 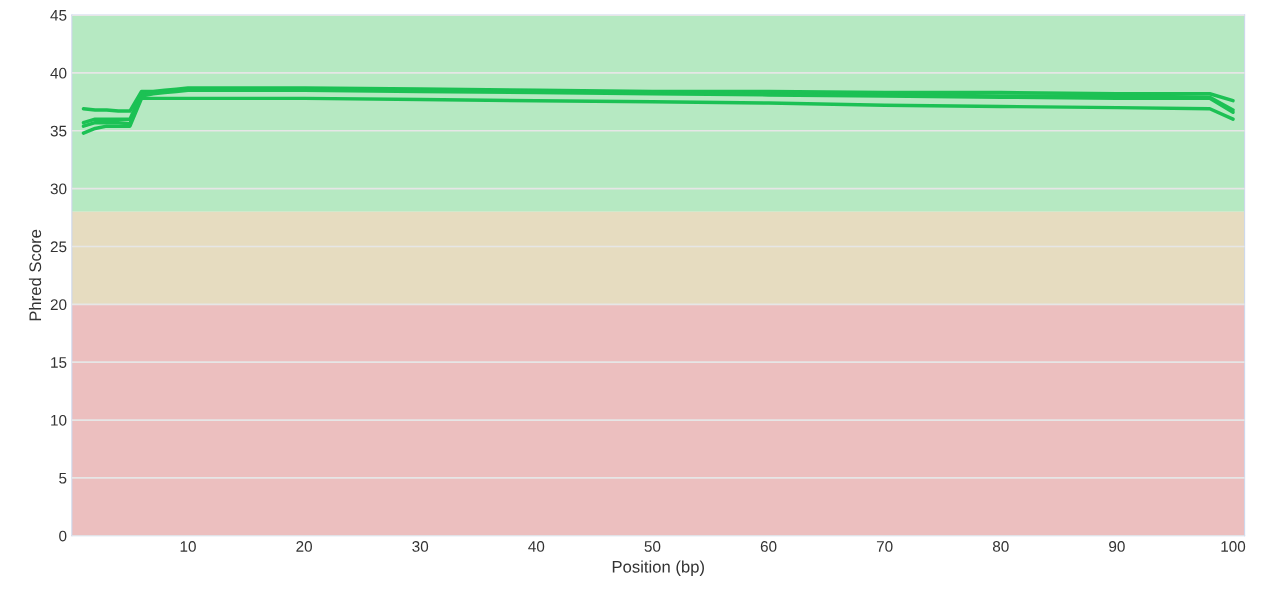 I want to click on y-tick-label: 30, so click(x=58, y=189).